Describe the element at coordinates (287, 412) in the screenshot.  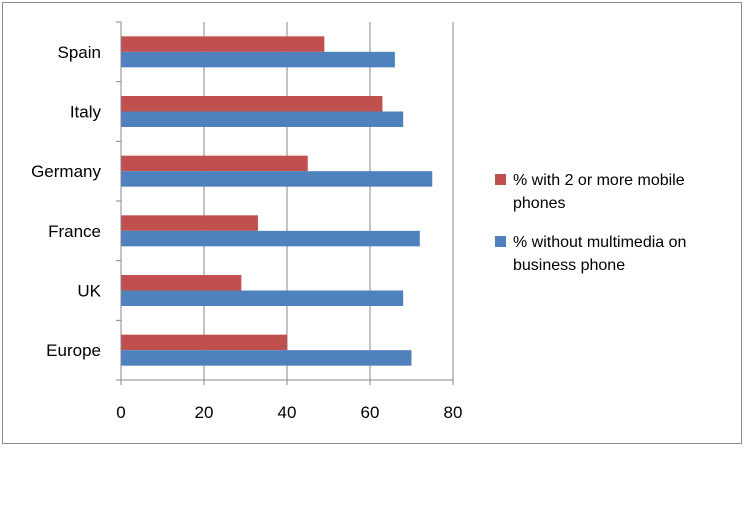
I see `x-tick-label-40: 40` at that location.